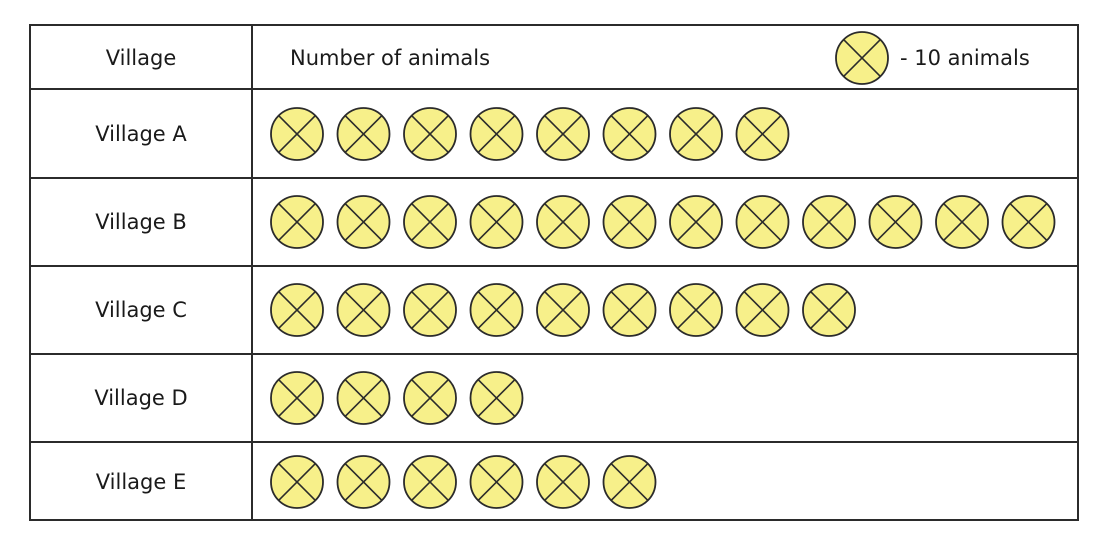 This screenshot has width=1104, height=543. I want to click on legend-symbol-icon, so click(862, 58).